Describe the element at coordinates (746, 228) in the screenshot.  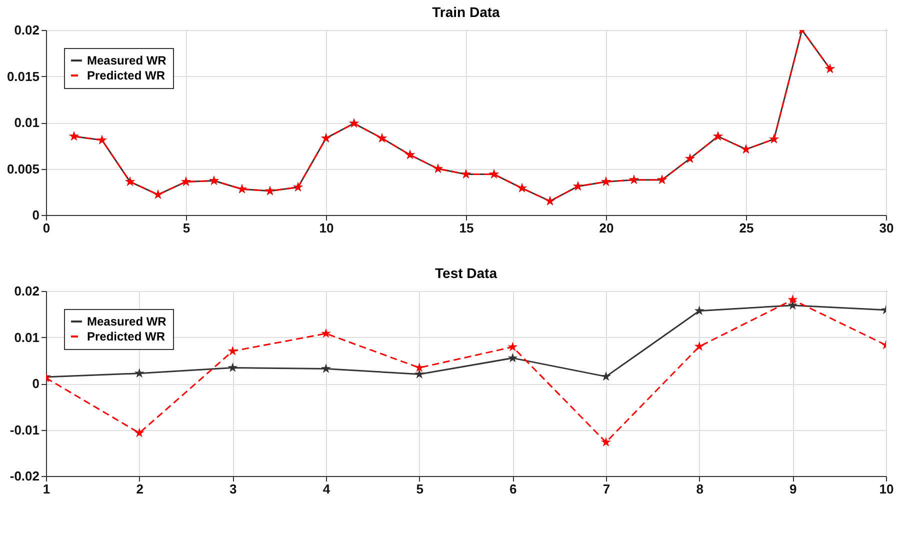
I see `x-tick-label: 25` at that location.